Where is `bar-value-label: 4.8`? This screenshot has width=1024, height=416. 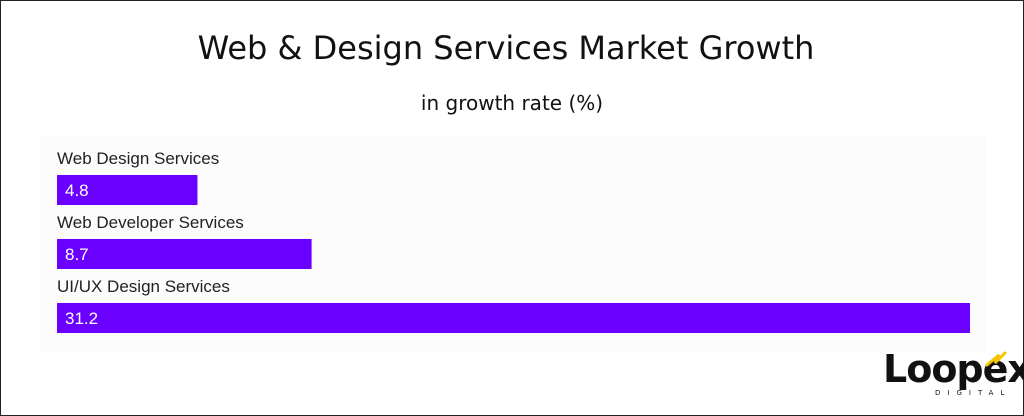
bar-value-label: 4.8 is located at coordinates (77, 190).